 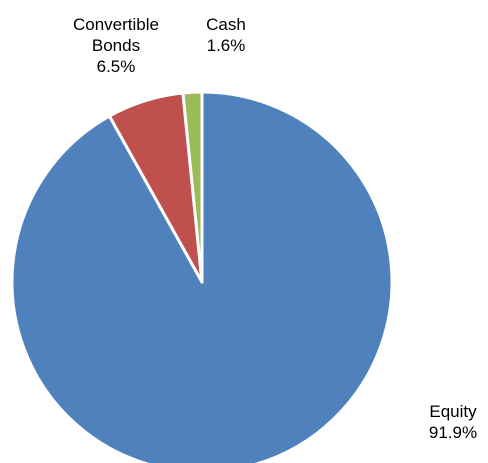 I want to click on data-label-percent: 6.5%, so click(x=116, y=66).